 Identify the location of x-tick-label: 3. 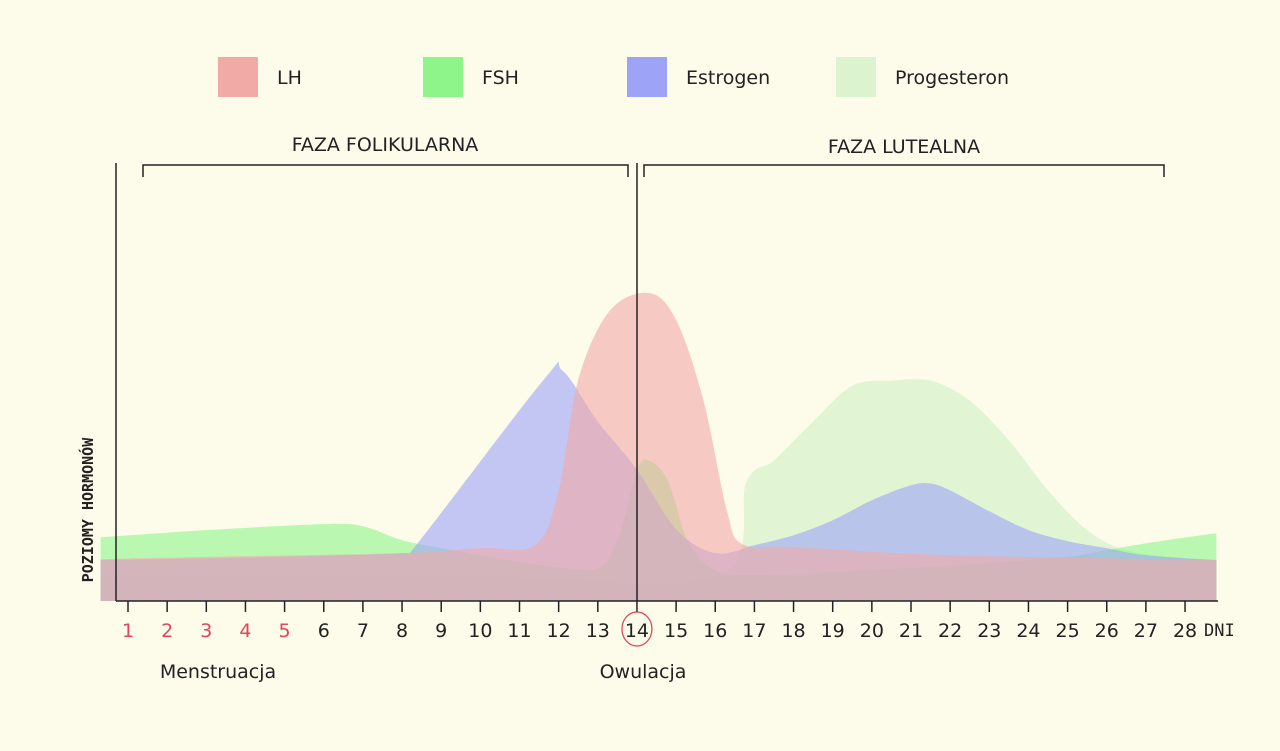
(206, 631).